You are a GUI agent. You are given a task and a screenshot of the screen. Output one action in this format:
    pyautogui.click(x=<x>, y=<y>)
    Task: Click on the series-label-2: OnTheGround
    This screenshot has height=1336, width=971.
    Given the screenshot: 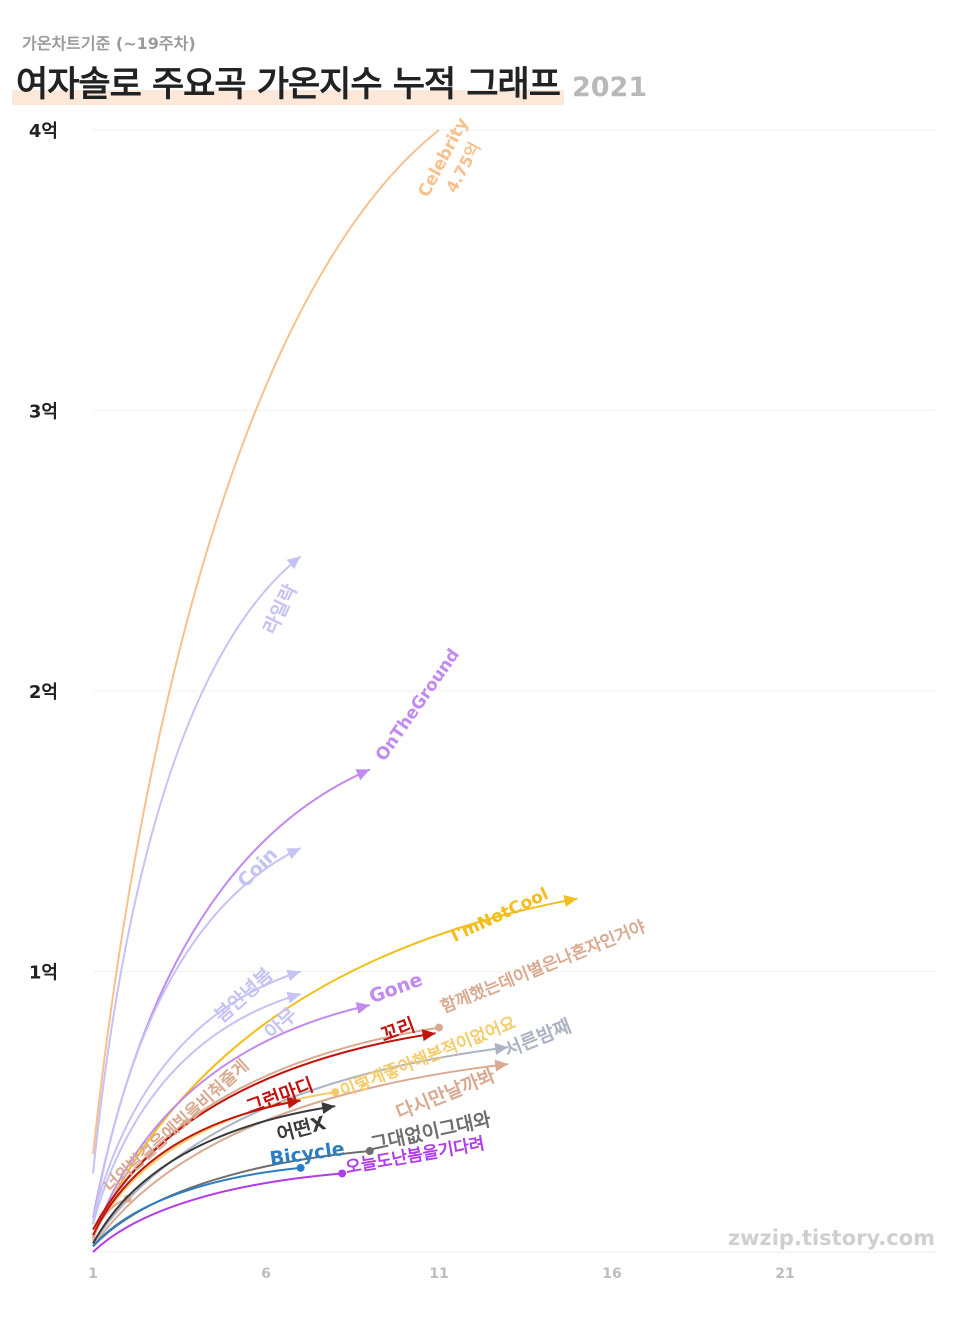 What is the action you would take?
    pyautogui.click(x=418, y=705)
    